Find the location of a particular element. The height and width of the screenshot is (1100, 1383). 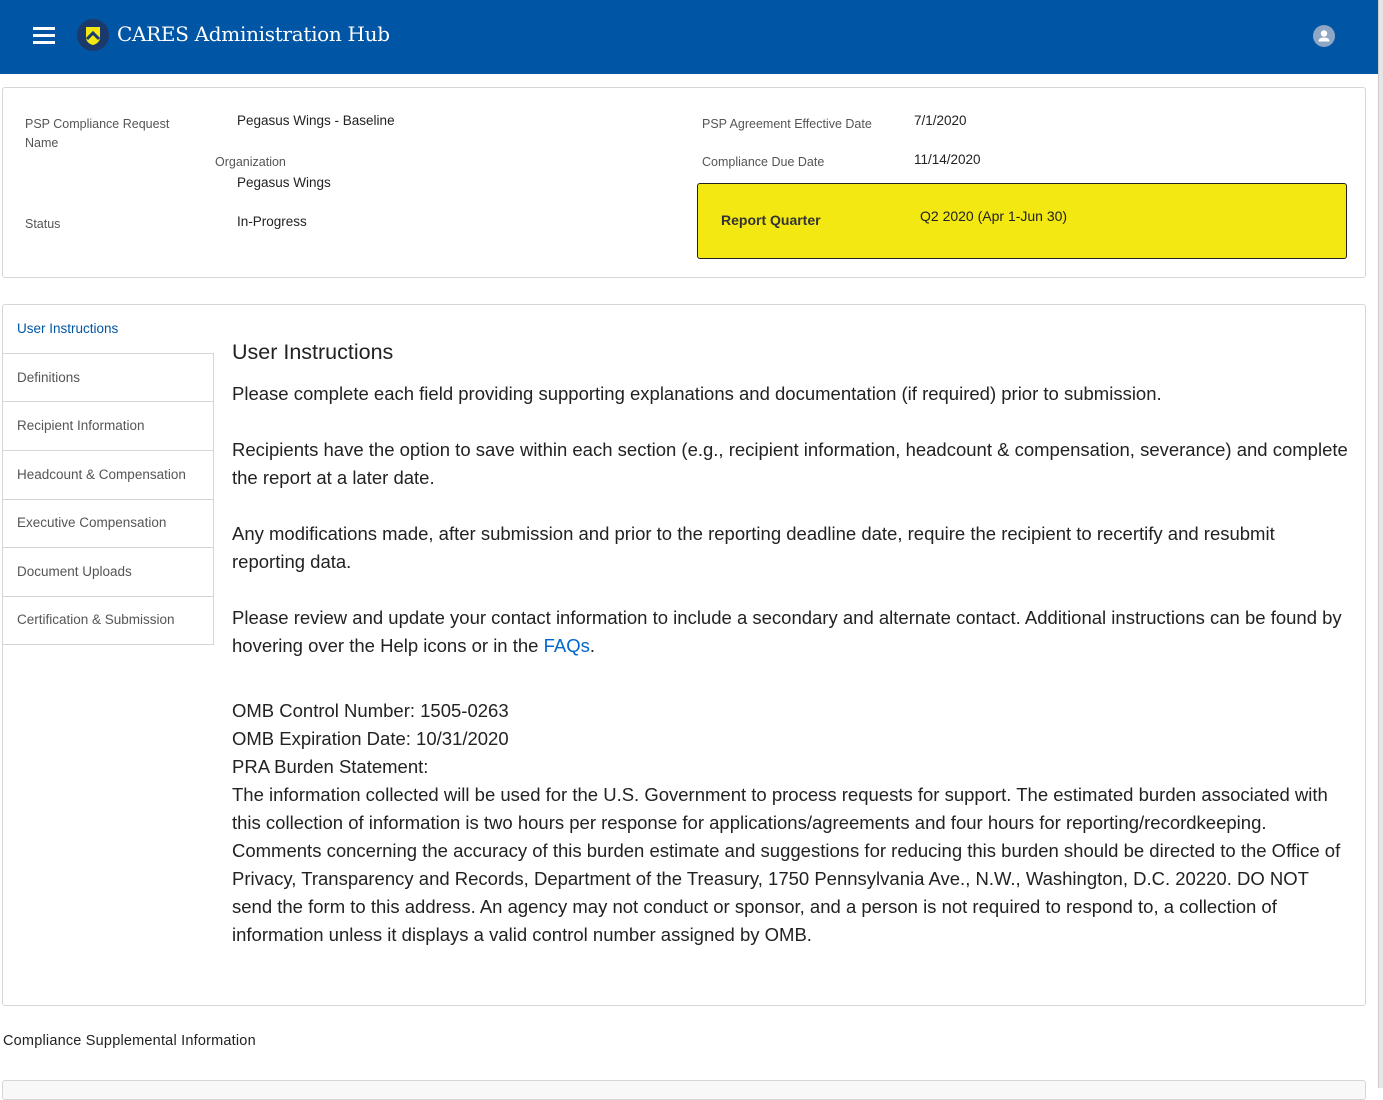

page-scrollbar is located at coordinates (1380, 544).